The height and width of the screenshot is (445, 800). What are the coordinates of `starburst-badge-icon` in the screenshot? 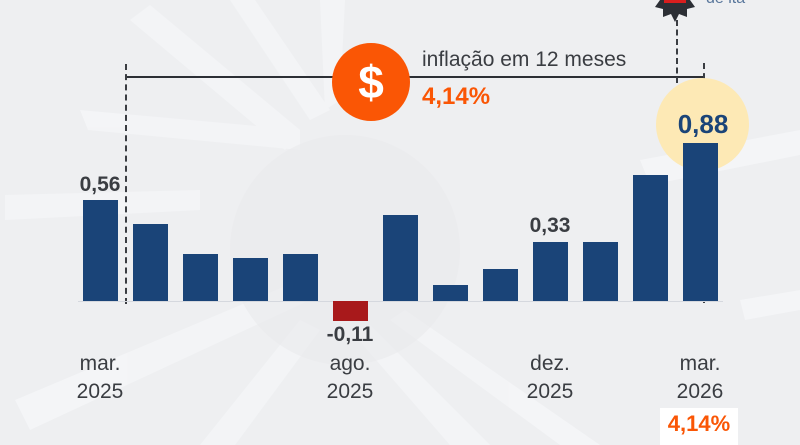 It's located at (675, 11).